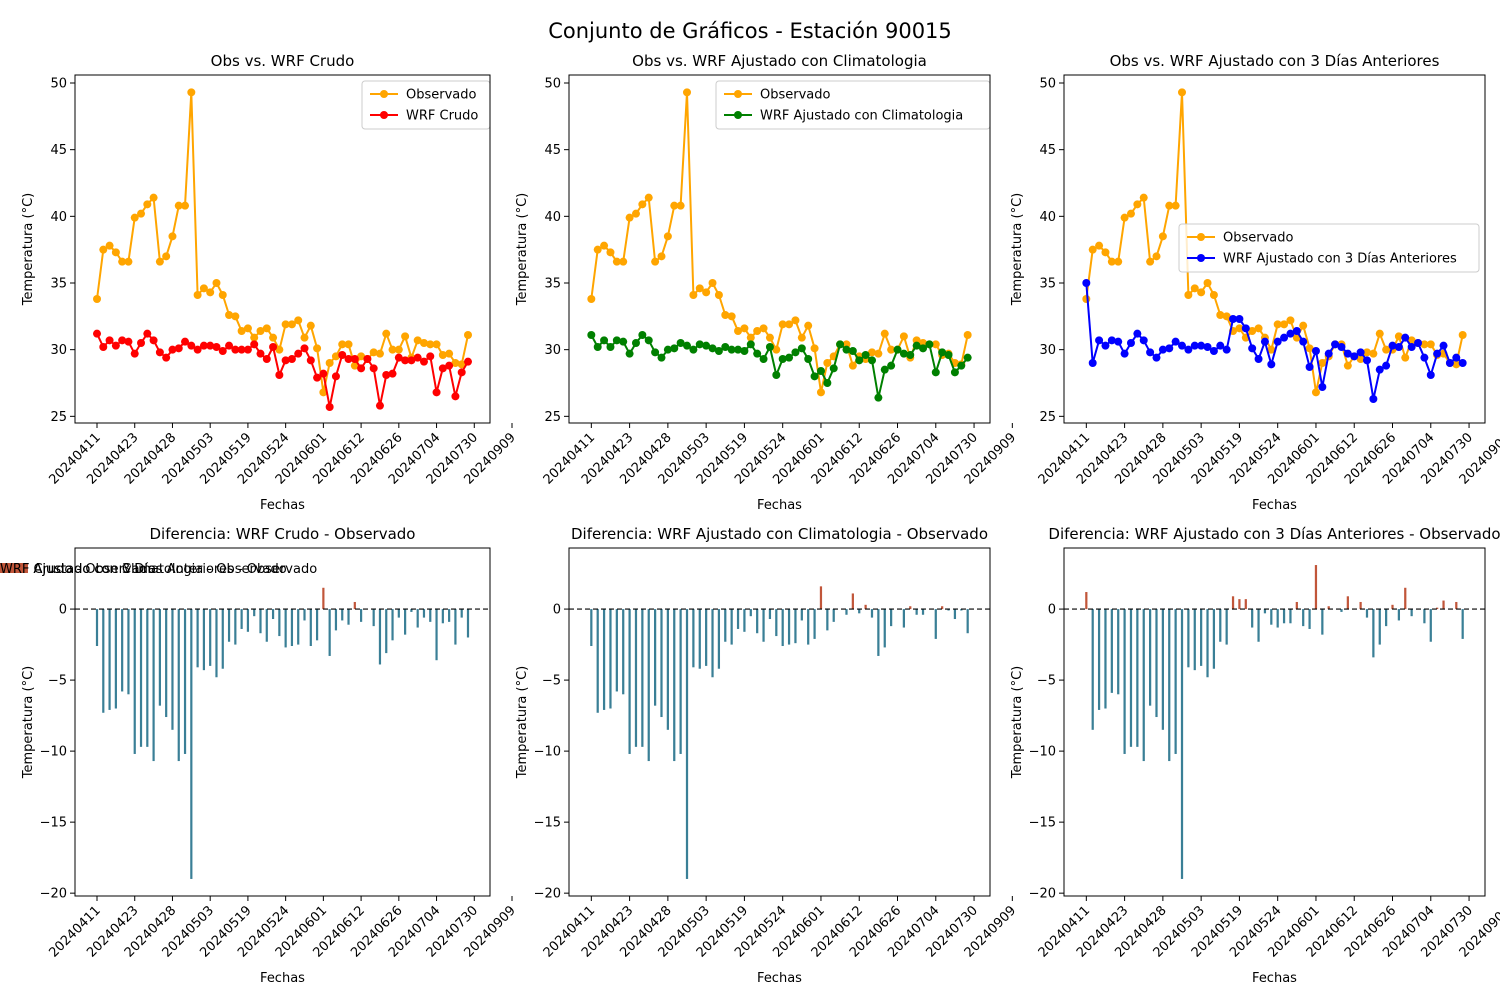  What do you see at coordinates (53, 823) in the screenshot?
I see `y-tick-label: −15` at bounding box center [53, 823].